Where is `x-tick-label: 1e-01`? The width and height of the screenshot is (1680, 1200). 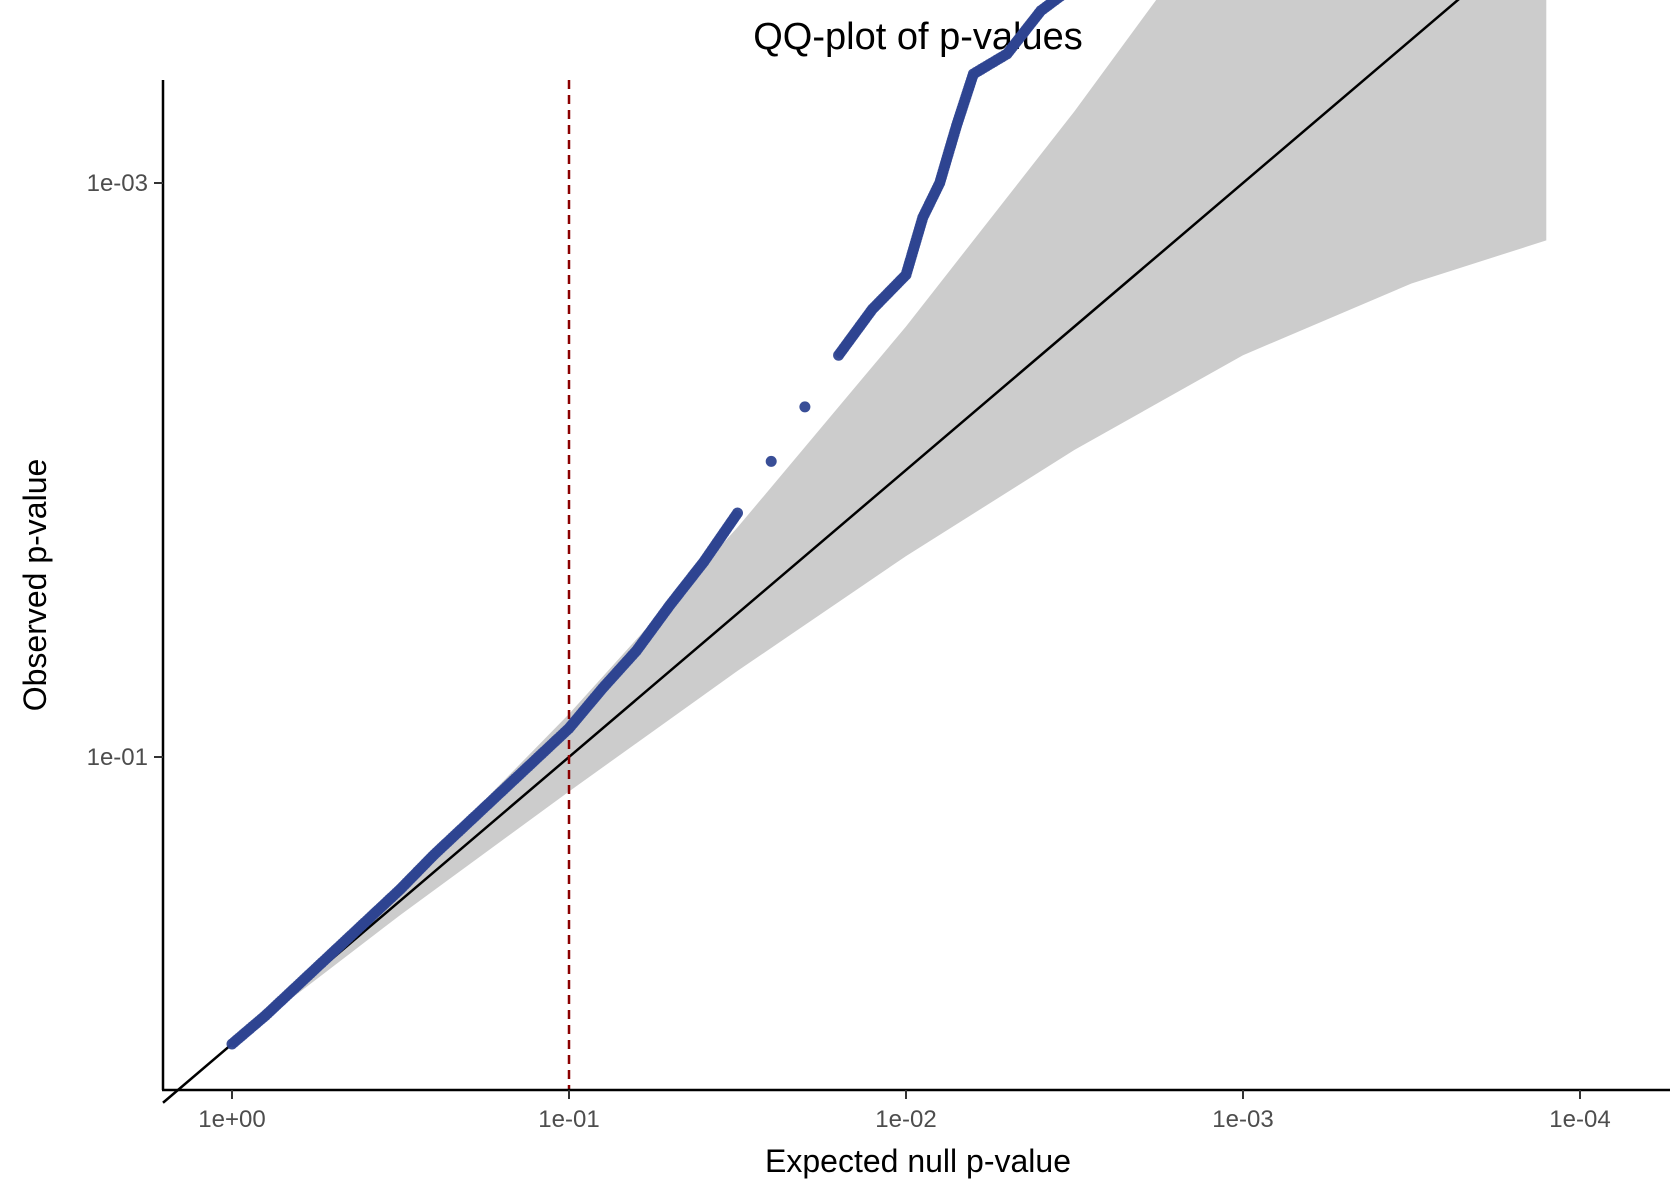 x-tick-label: 1e-01 is located at coordinates (568, 1119).